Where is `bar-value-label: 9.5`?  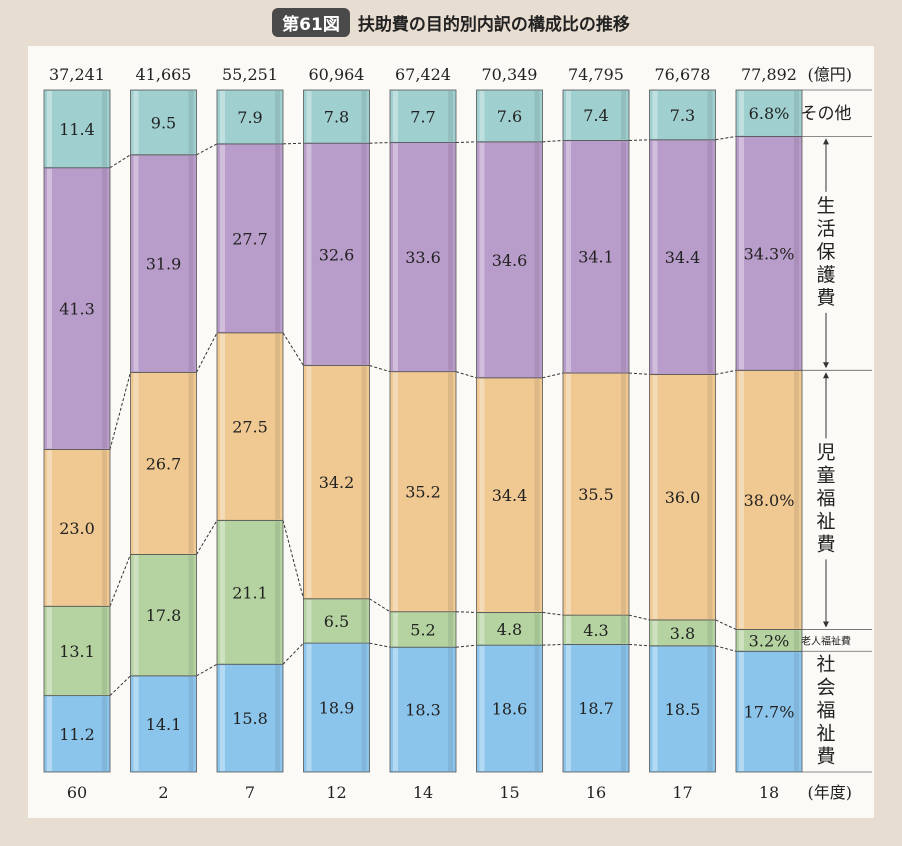
bar-value-label: 9.5 is located at coordinates (163, 122).